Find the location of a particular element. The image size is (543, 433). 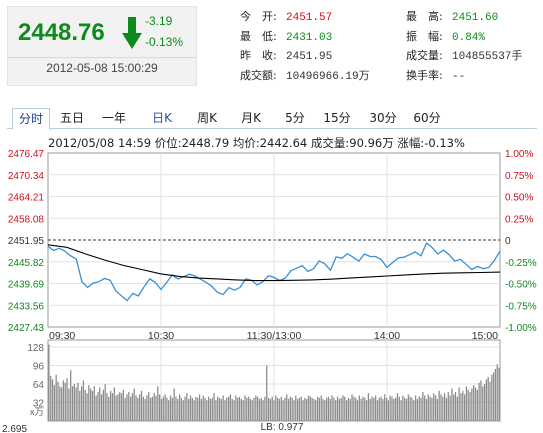

stat-value: 104855537手 is located at coordinates (487, 57).